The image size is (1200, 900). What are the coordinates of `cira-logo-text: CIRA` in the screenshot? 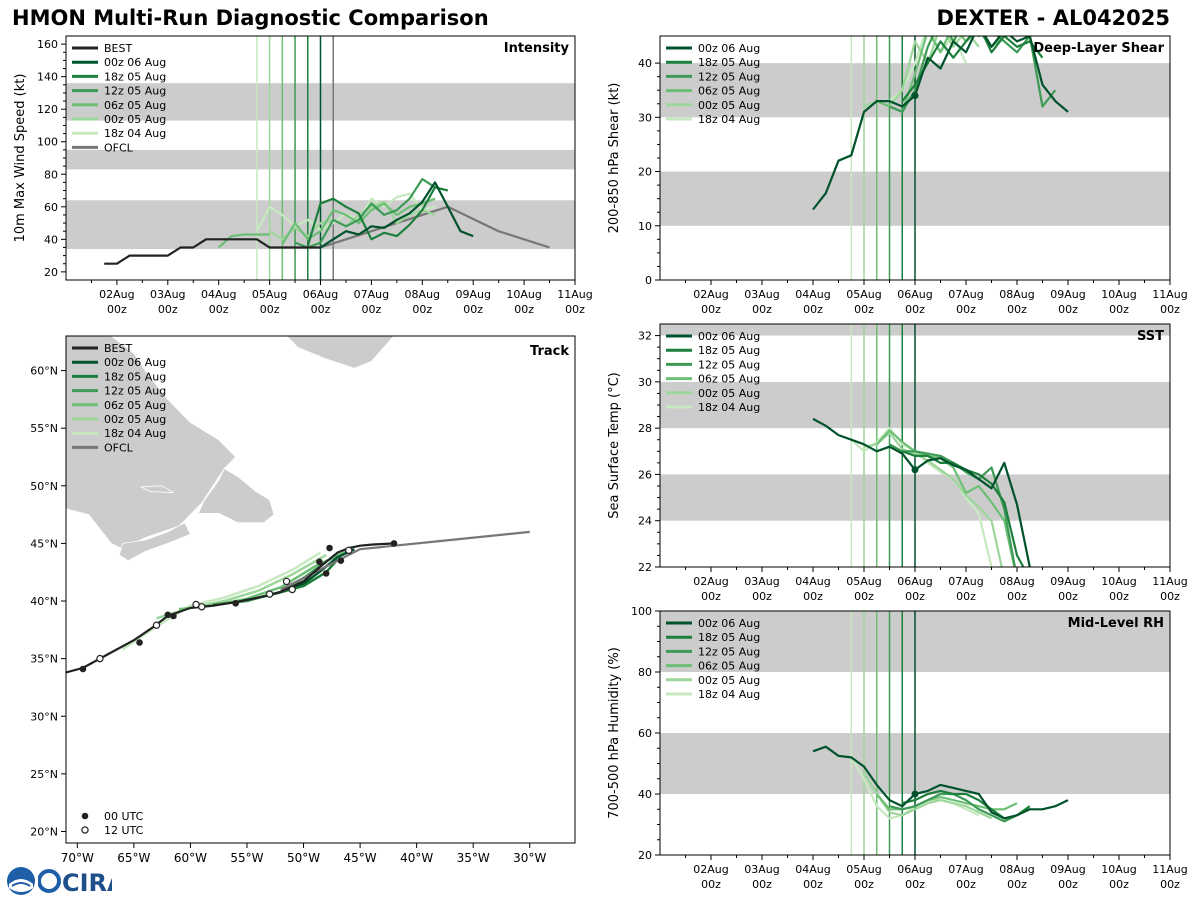 It's located at (87, 882).